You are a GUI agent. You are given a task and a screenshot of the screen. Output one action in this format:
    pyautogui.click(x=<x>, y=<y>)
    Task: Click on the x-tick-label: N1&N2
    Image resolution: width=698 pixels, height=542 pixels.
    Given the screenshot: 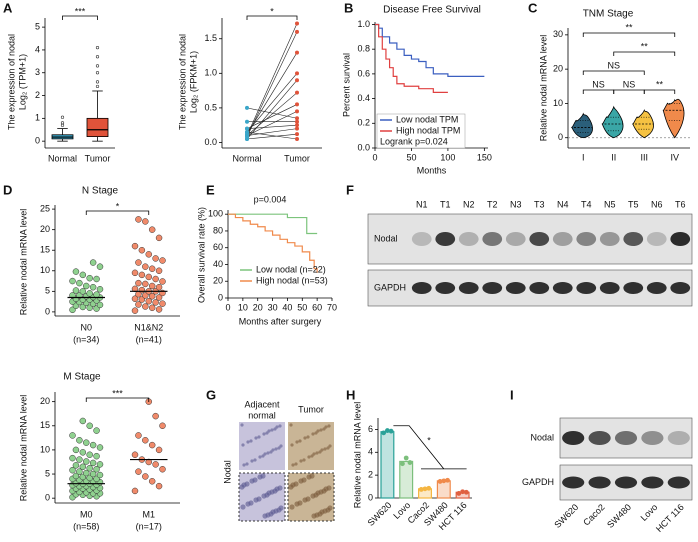 What is the action you would take?
    pyautogui.click(x=148, y=327)
    